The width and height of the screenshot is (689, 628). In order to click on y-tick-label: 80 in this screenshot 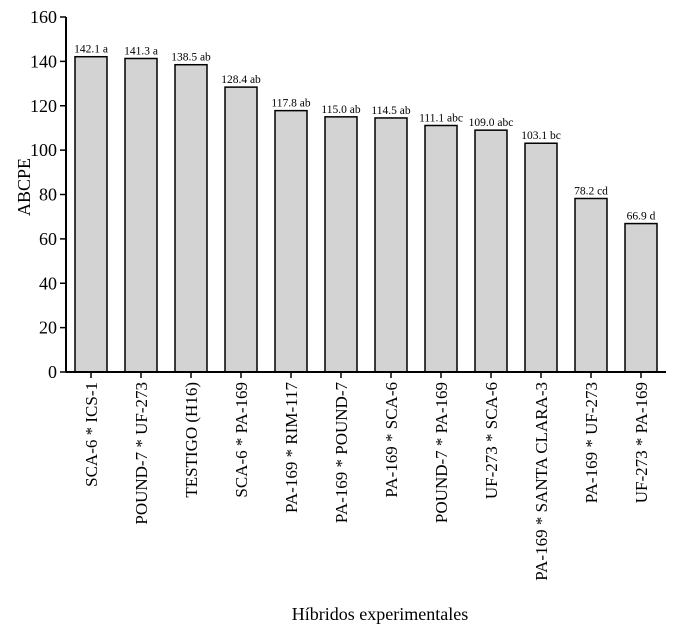, I will do `click(48, 195)`.